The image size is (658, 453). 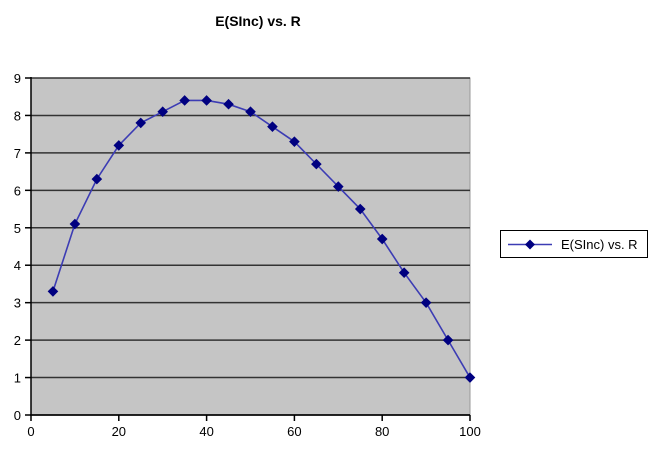 What do you see at coordinates (470, 431) in the screenshot?
I see `x-axis-tick-label: 100` at bounding box center [470, 431].